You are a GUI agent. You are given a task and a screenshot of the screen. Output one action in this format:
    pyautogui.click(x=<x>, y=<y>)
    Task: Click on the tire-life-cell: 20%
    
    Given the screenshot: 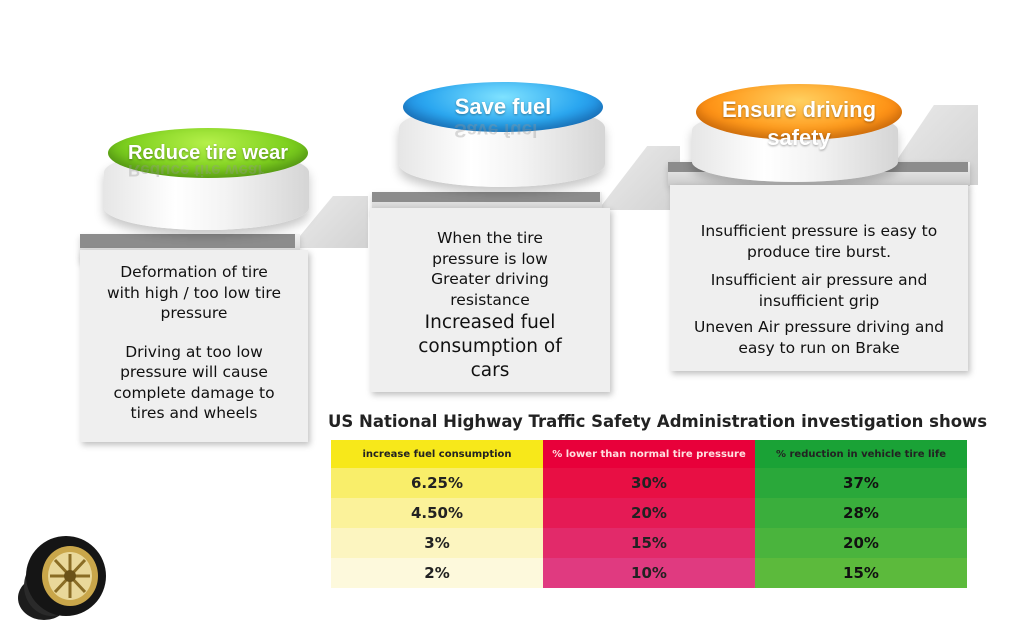 What is the action you would take?
    pyautogui.click(x=861, y=543)
    